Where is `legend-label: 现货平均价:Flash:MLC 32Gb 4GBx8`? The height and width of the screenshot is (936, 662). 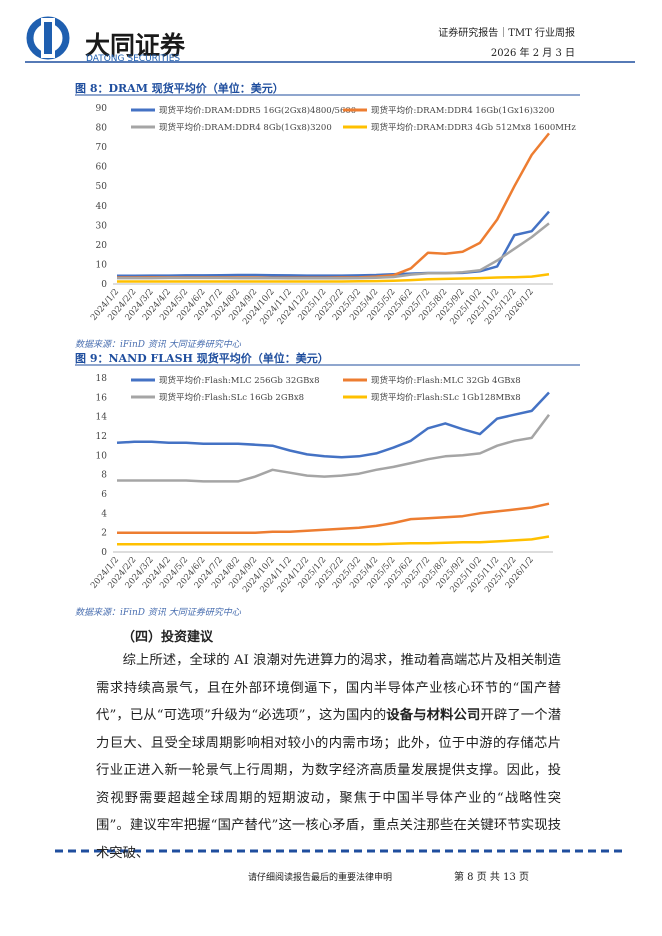 legend-label: 现货平均价:Flash:MLC 32Gb 4GBx8 is located at coordinates (446, 380).